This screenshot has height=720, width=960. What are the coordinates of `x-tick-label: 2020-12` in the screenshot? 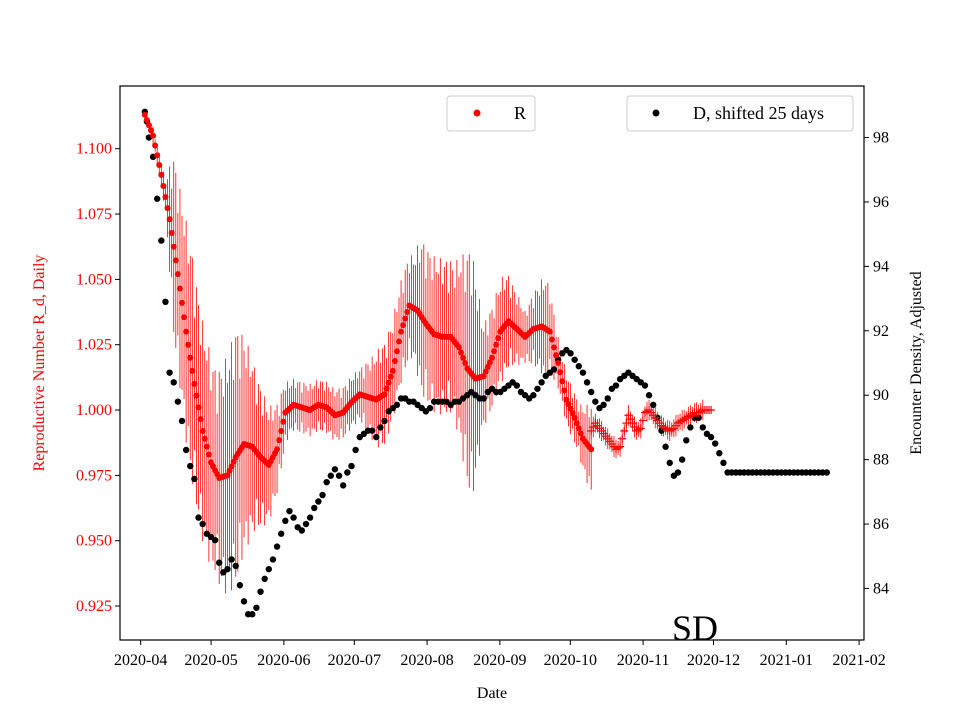 It's located at (713, 660).